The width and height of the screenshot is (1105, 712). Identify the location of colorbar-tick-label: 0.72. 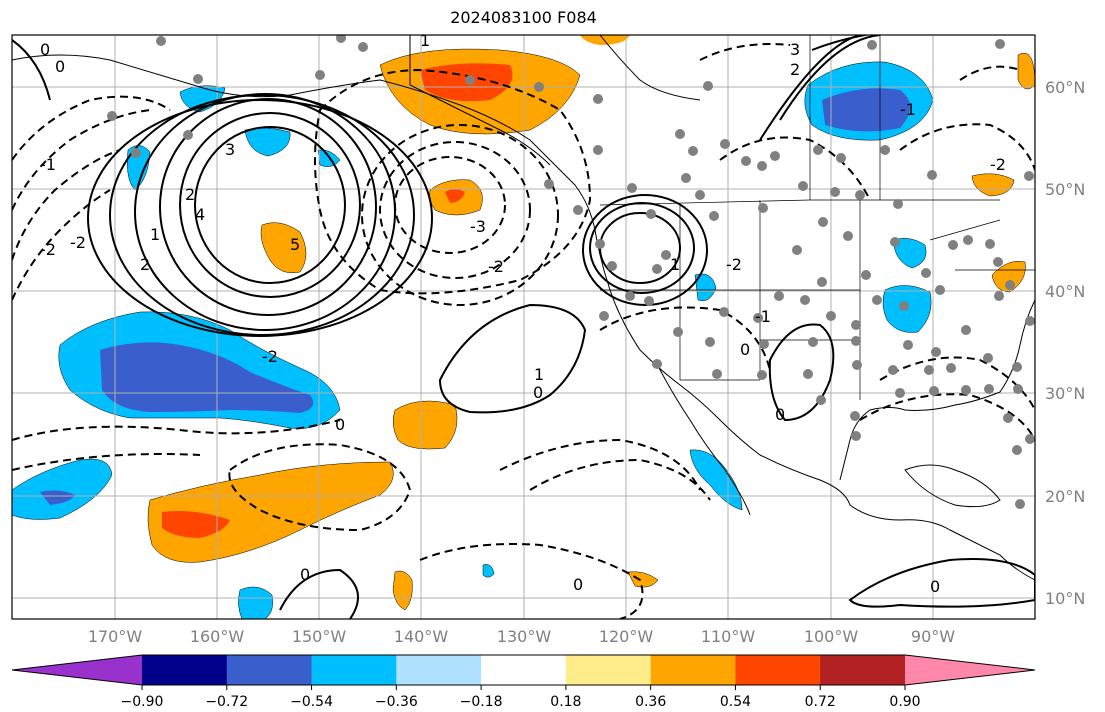
(820, 702).